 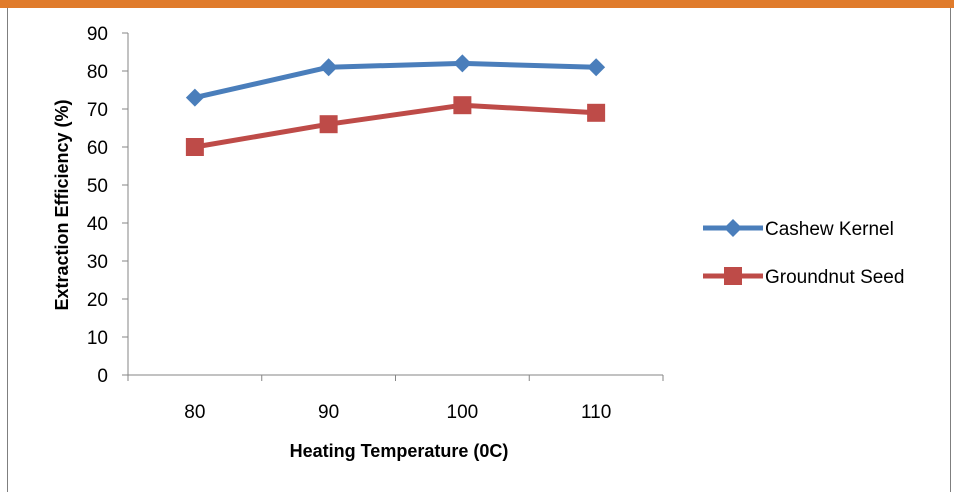 What do you see at coordinates (803, 253) in the screenshot?
I see `legend: Cashew Kernel Groundnut Seed` at bounding box center [803, 253].